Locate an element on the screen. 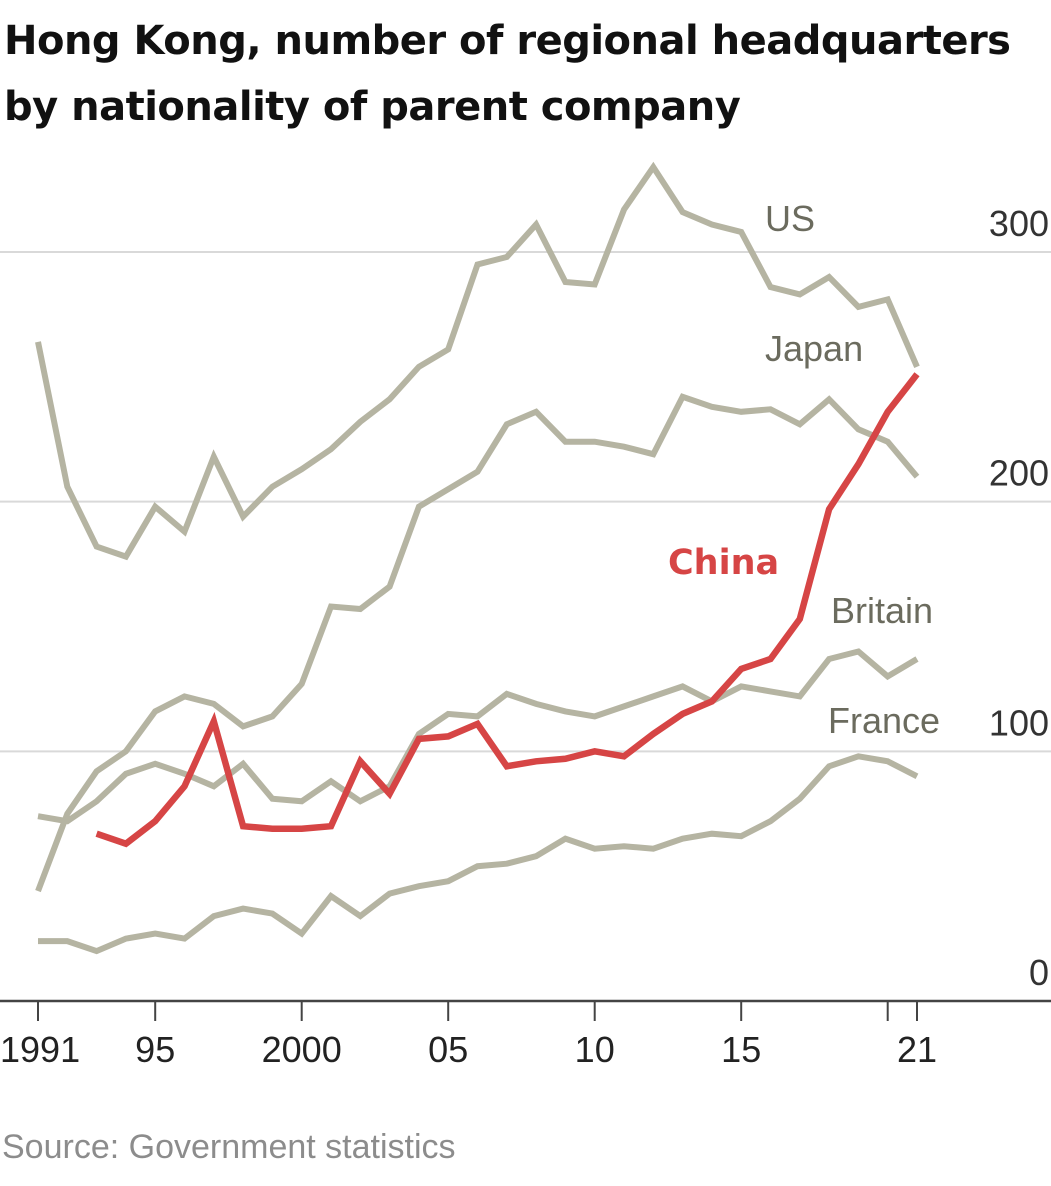 The image size is (1051, 1186). x-axis is located at coordinates (525, 1010).